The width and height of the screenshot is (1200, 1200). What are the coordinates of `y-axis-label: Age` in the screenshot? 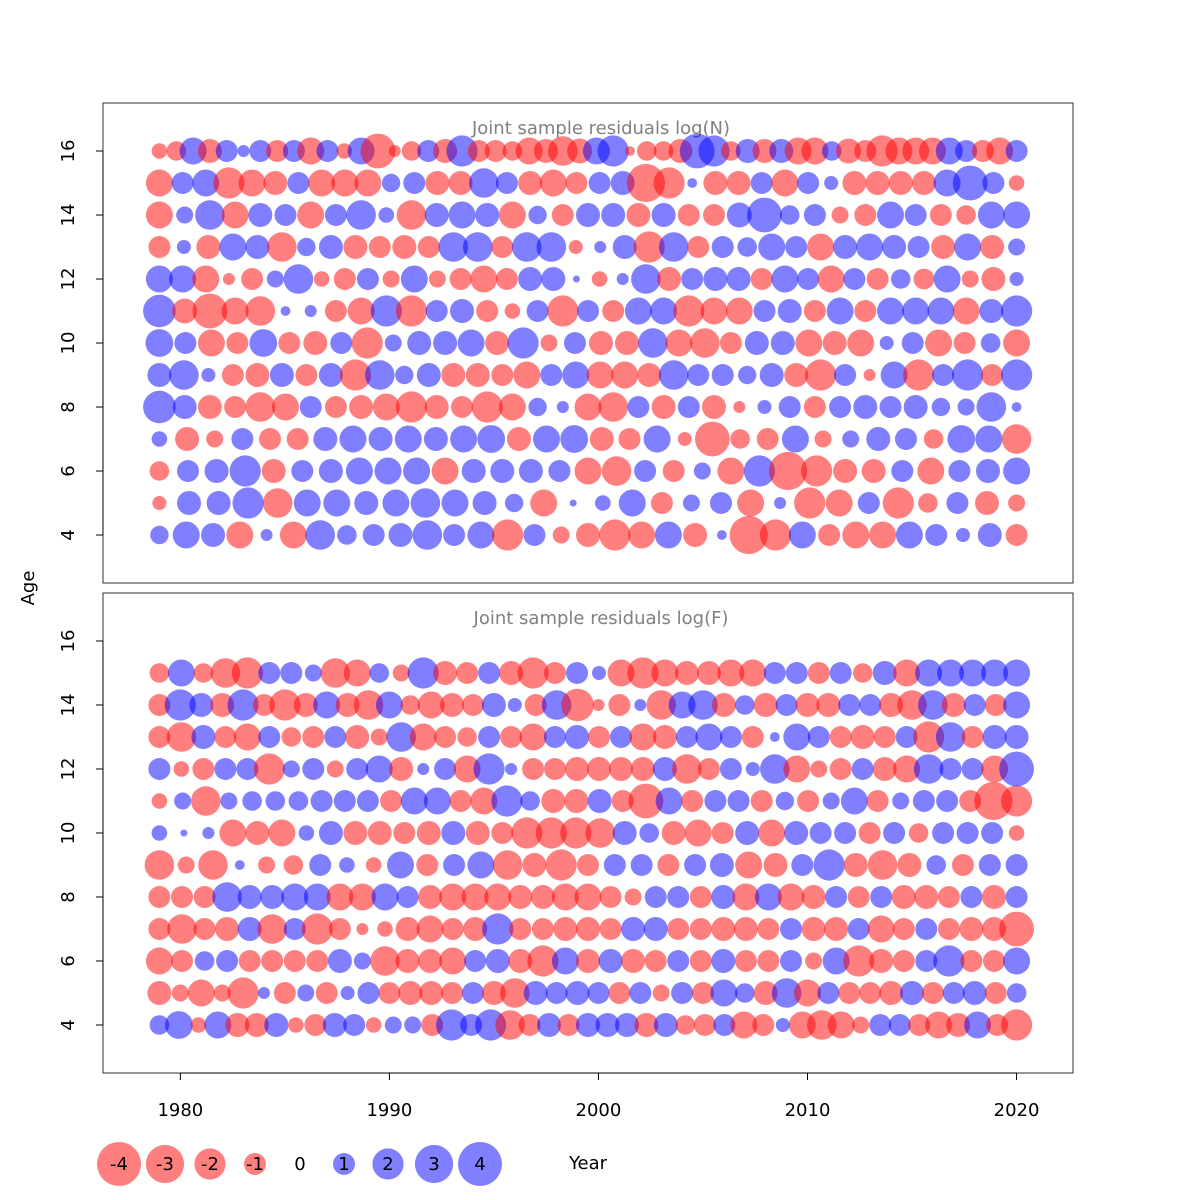 It's located at (28, 588).